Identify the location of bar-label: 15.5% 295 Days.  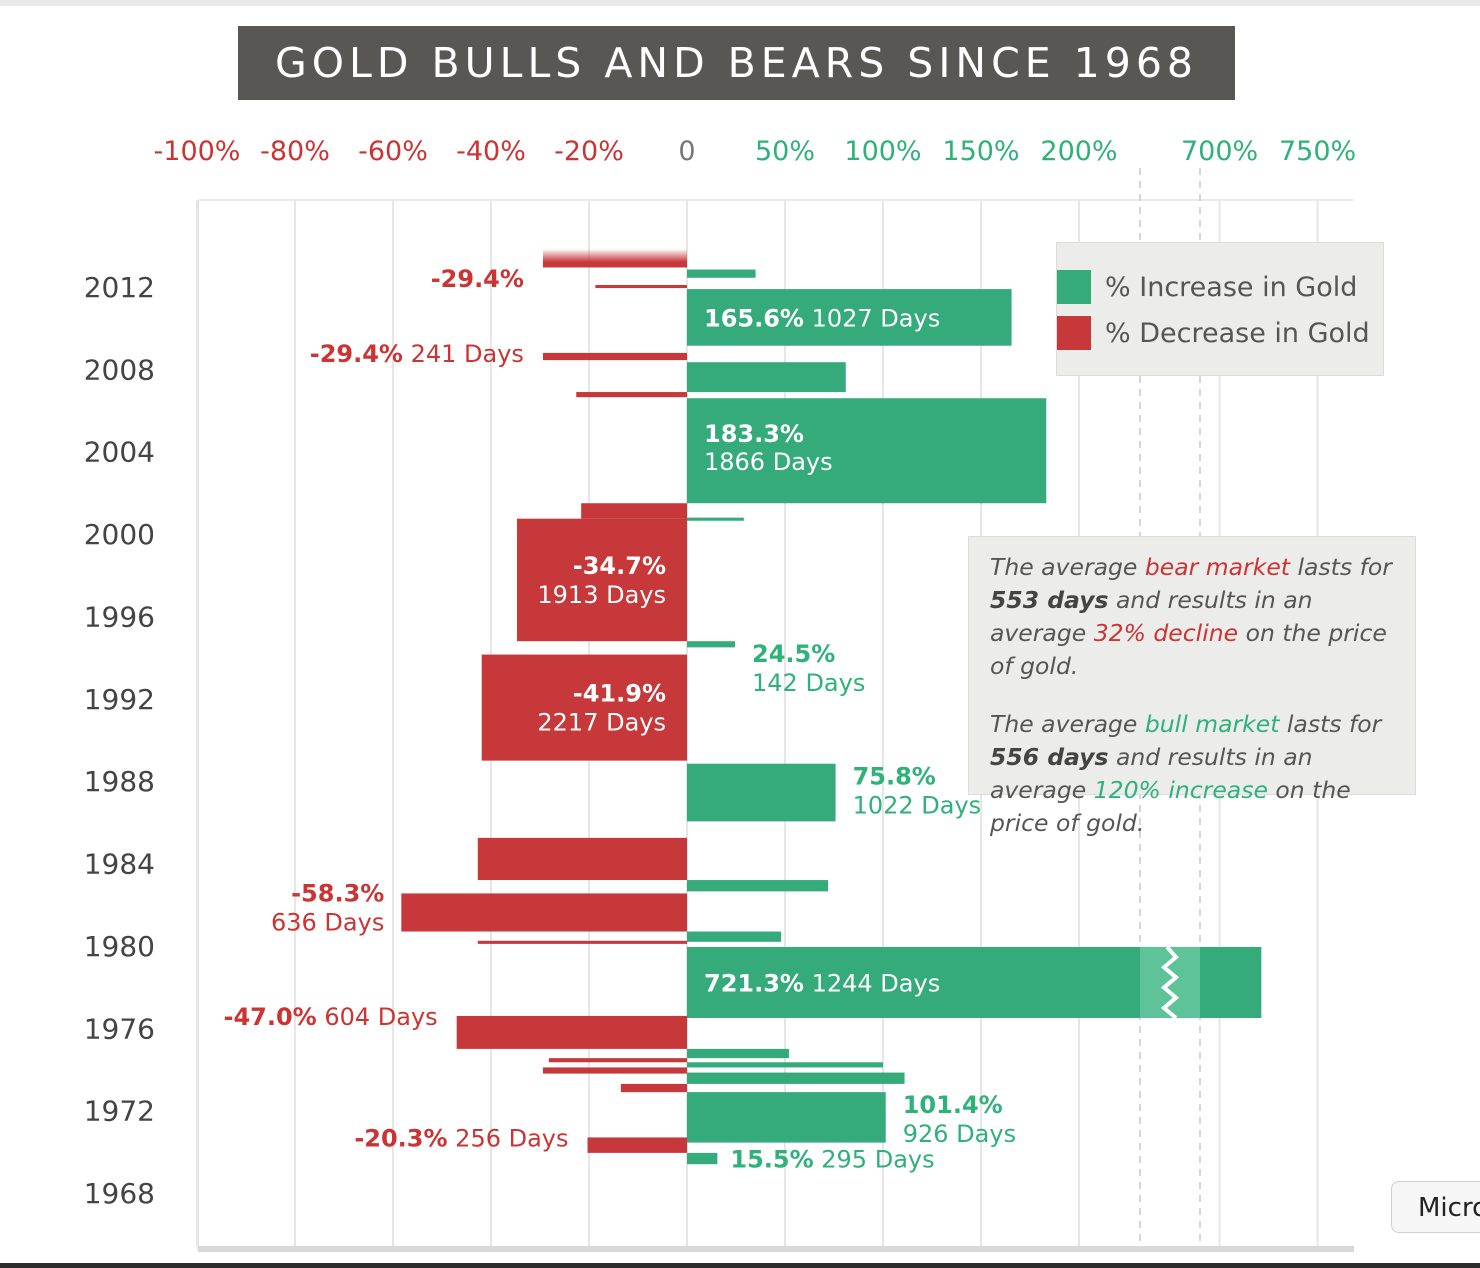
(832, 1160).